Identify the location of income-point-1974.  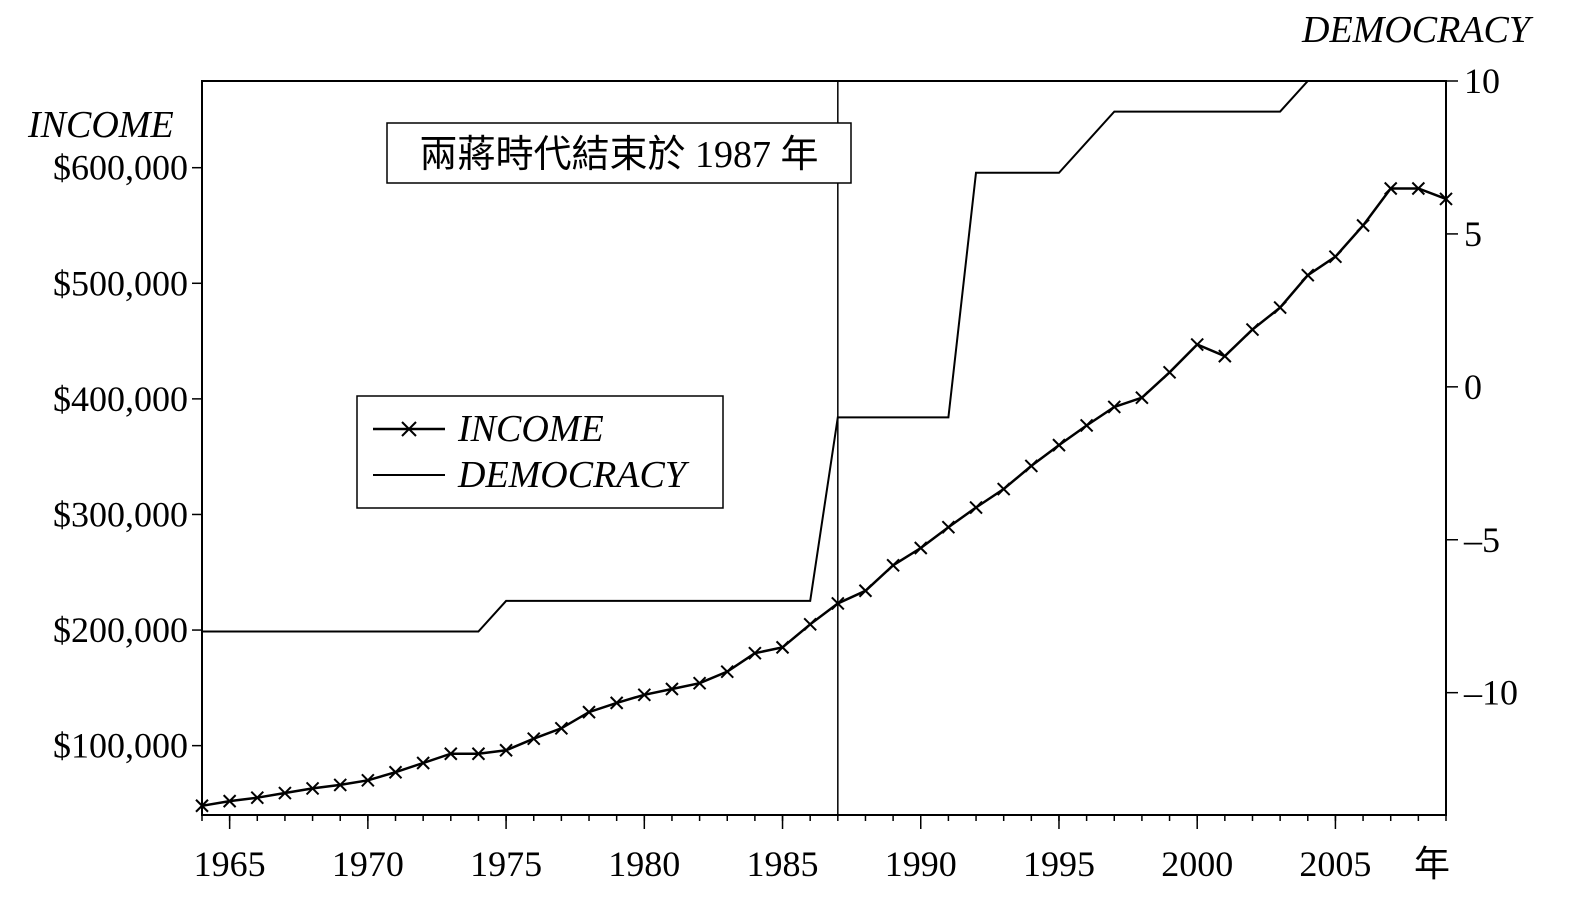
(478, 754).